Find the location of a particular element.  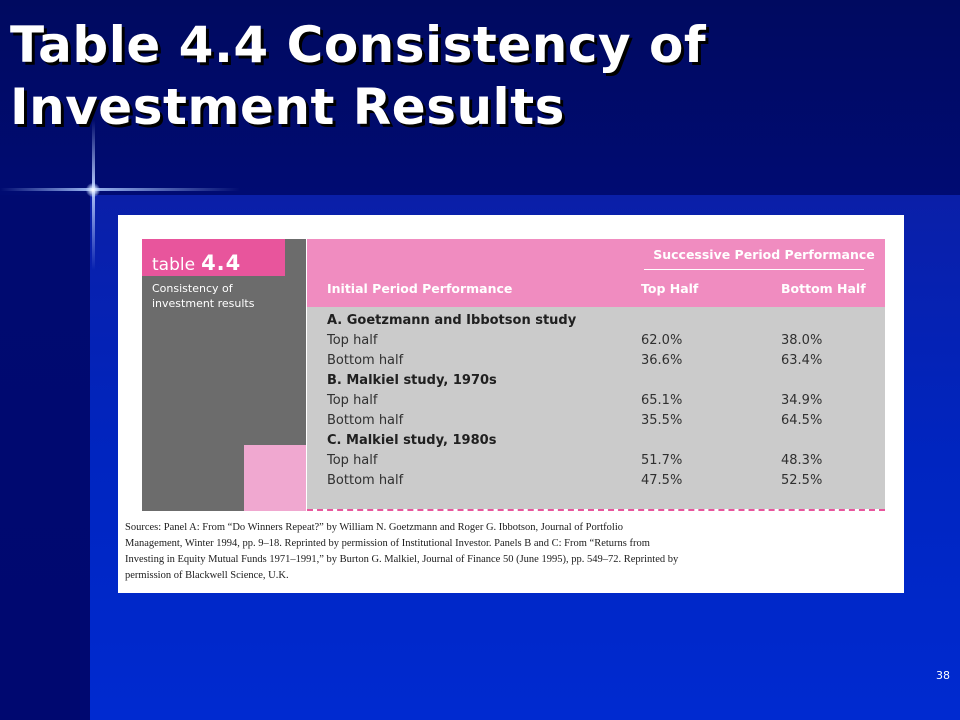

super-header-rule is located at coordinates (754, 269).